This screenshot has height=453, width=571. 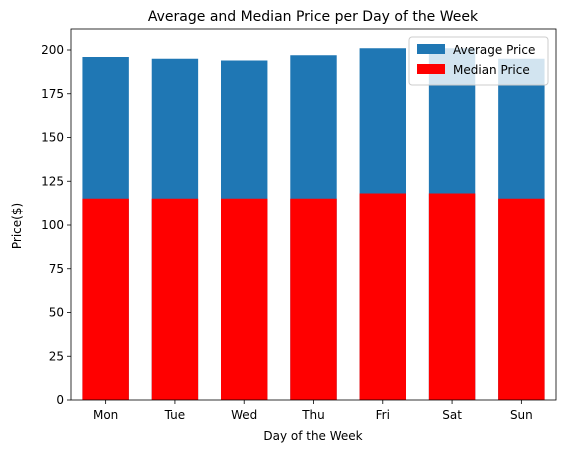 What do you see at coordinates (60, 400) in the screenshot?
I see `y-tick-label-0: 0` at bounding box center [60, 400].